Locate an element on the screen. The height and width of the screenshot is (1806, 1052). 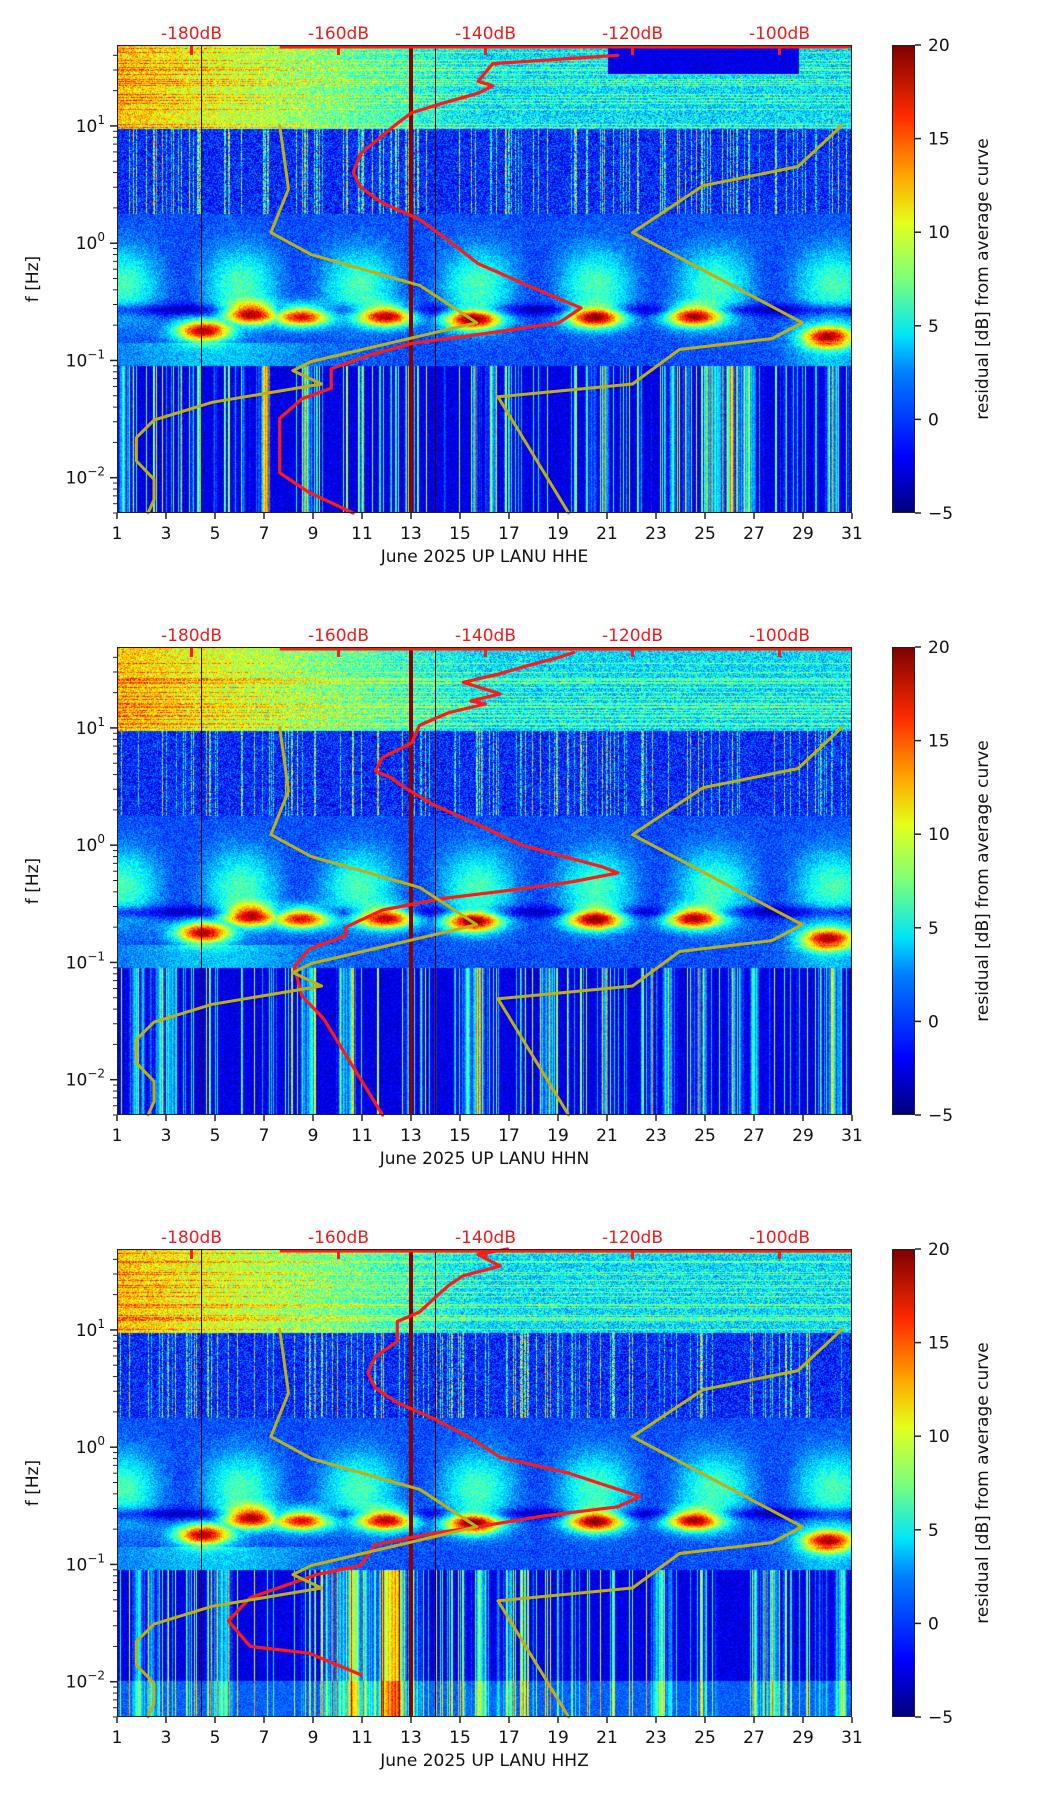
colorbar-label: residual [dB] from average curve is located at coordinates (983, 278).